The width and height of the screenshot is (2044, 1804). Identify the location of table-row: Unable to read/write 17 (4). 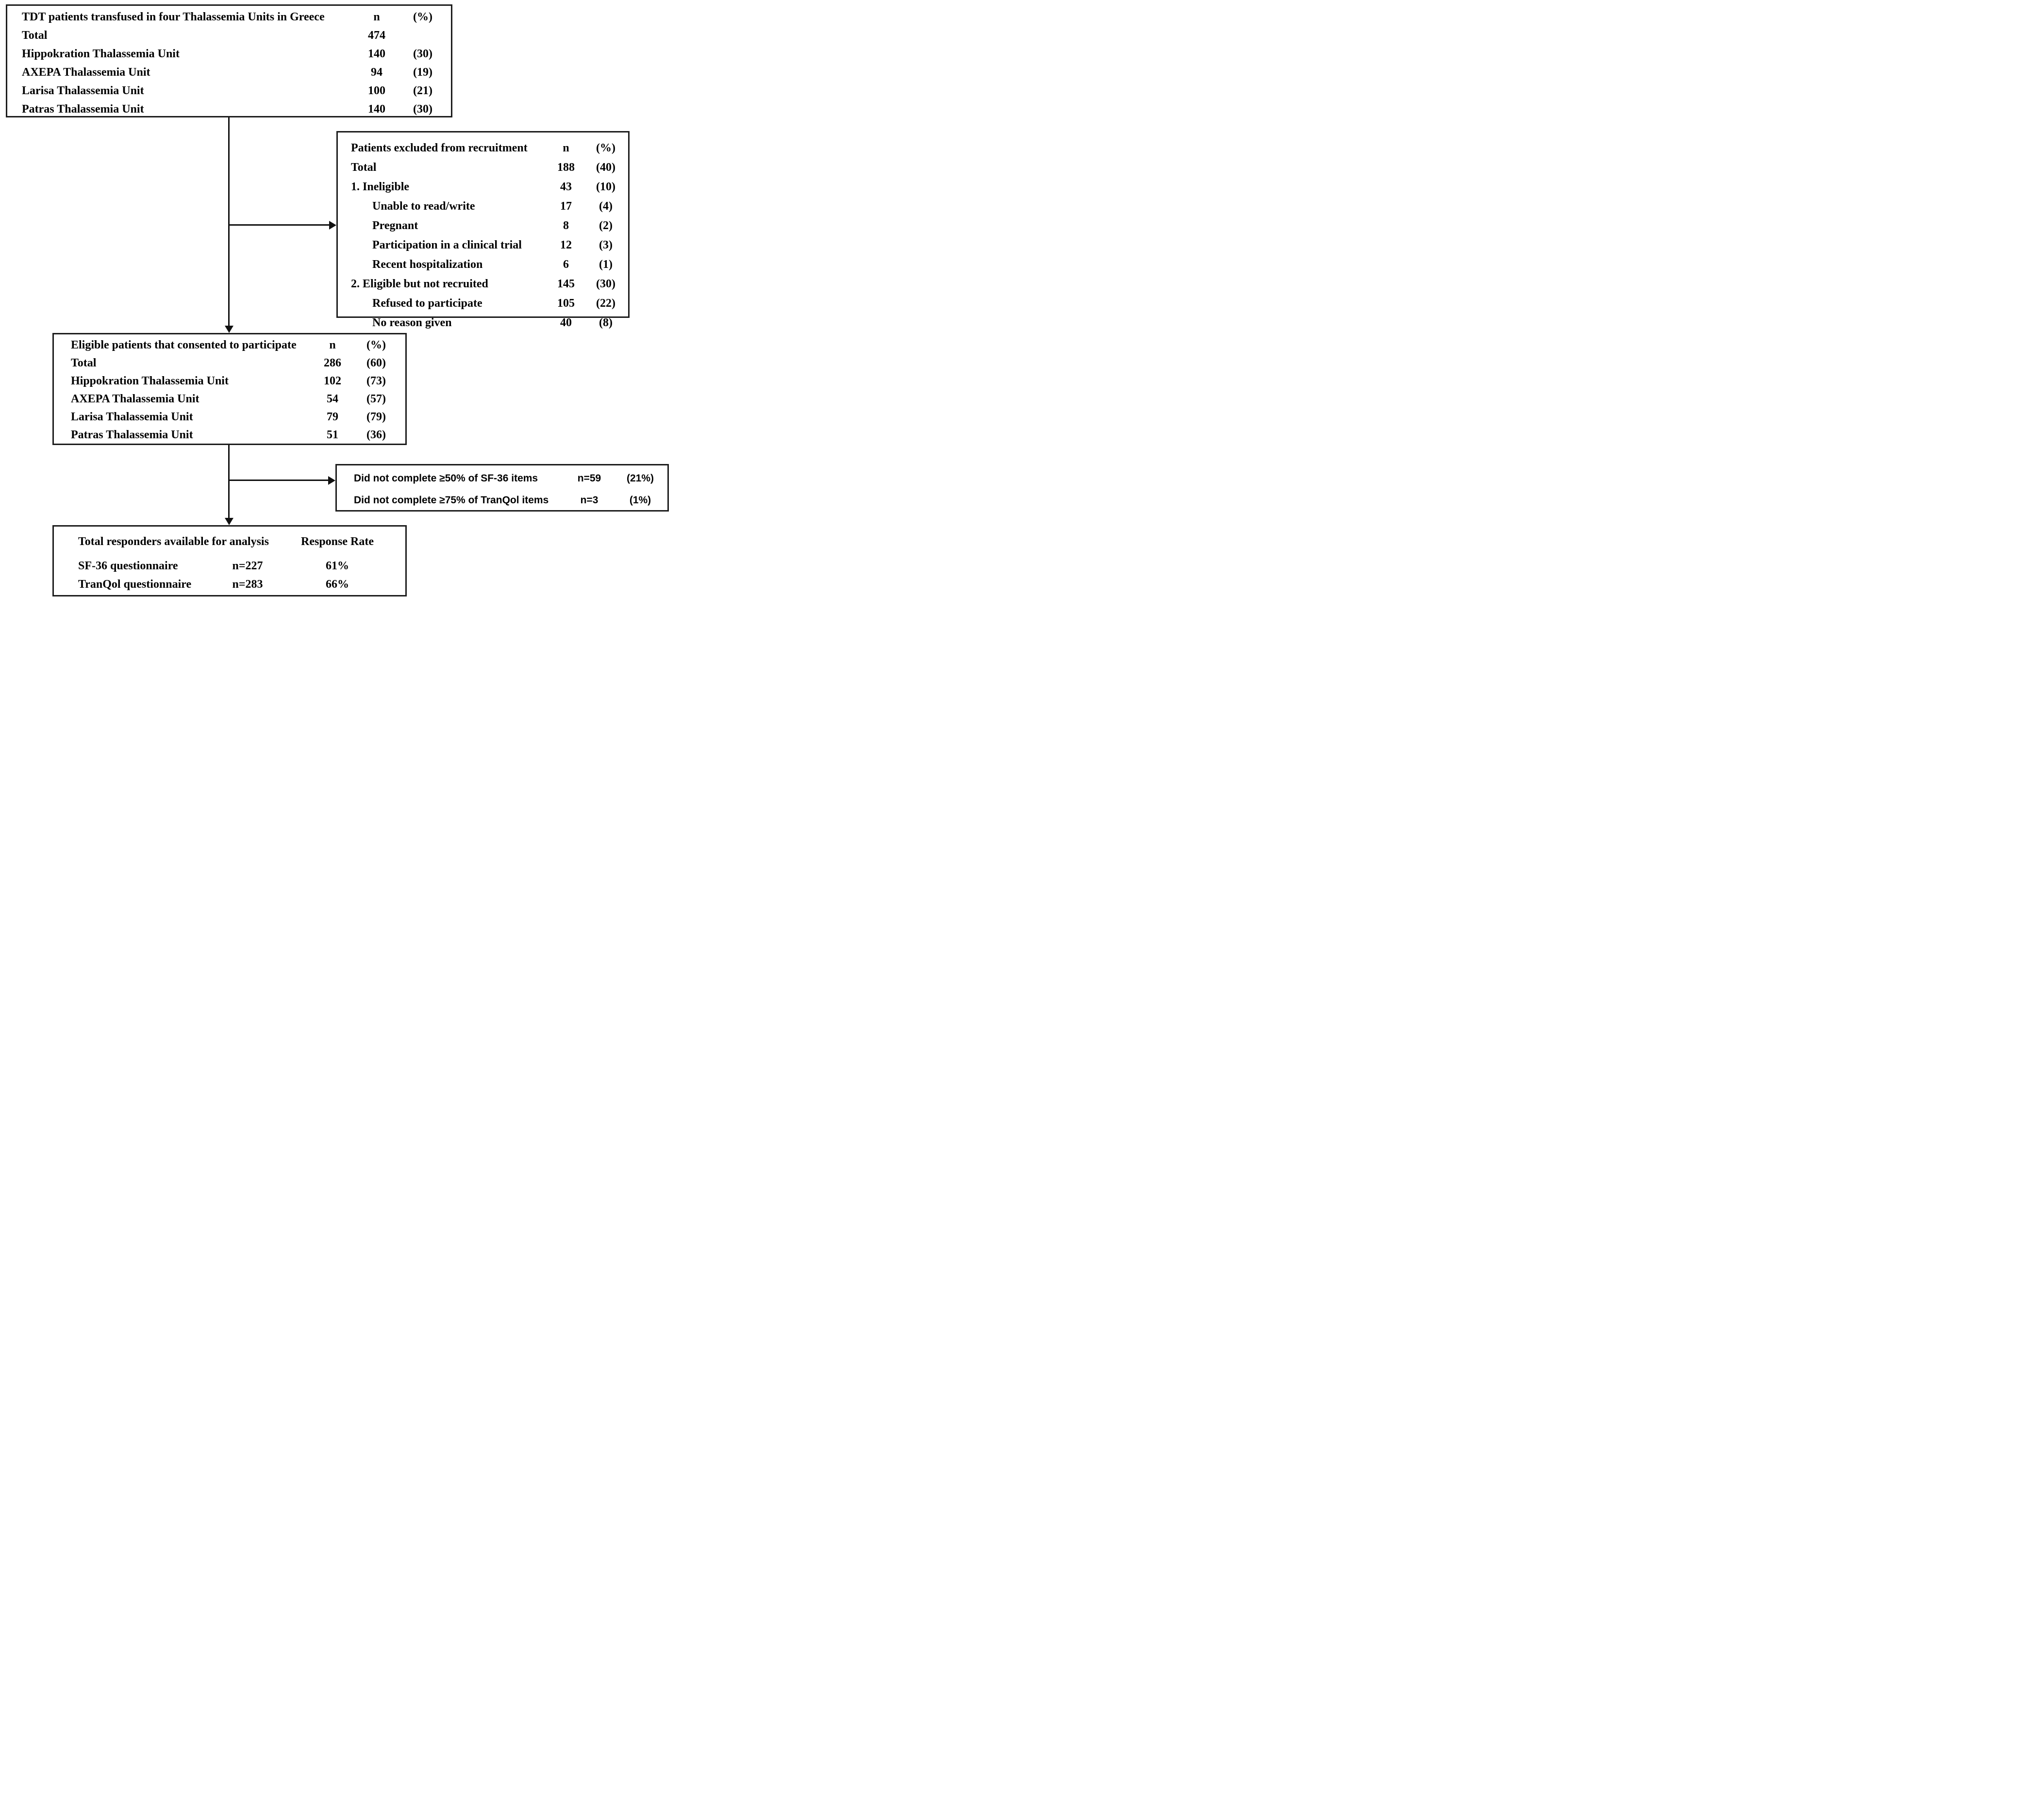
(483, 207).